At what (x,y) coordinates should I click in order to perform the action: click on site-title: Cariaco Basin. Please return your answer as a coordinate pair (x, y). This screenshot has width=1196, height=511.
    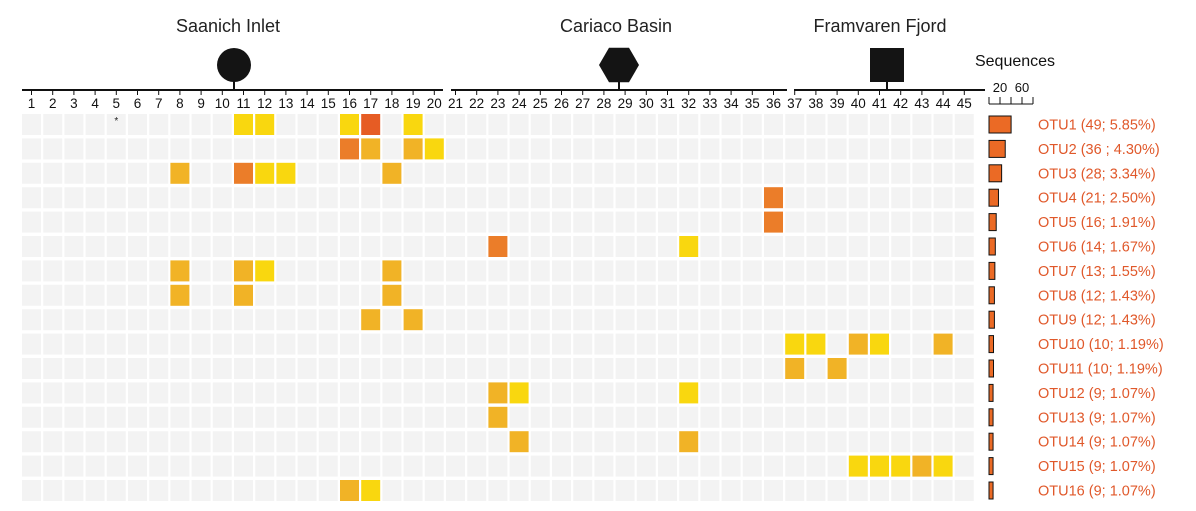
    Looking at the image, I should click on (616, 26).